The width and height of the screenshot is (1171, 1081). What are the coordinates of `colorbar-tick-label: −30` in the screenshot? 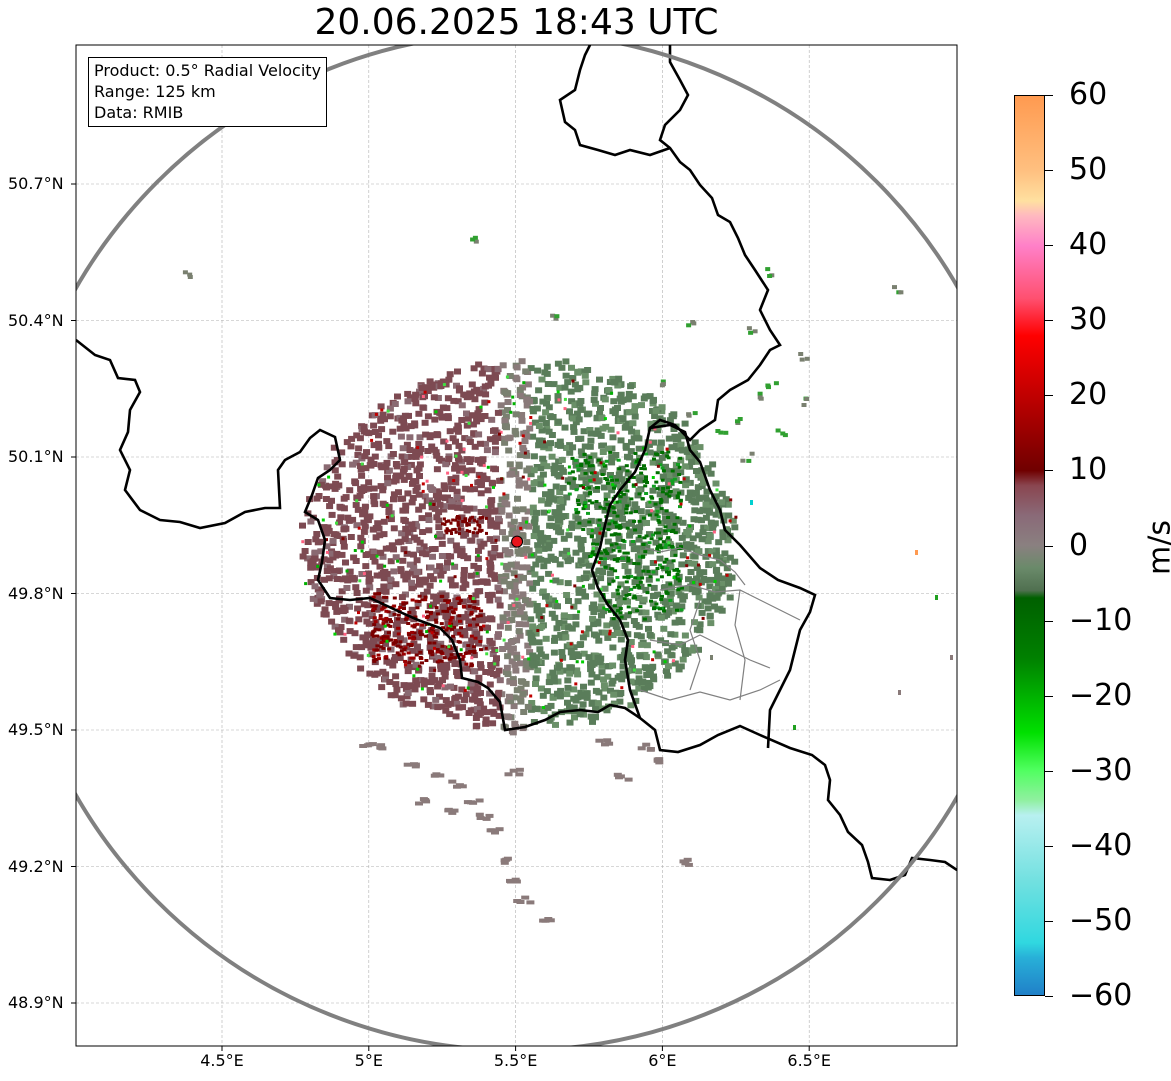 It's located at (1101, 770).